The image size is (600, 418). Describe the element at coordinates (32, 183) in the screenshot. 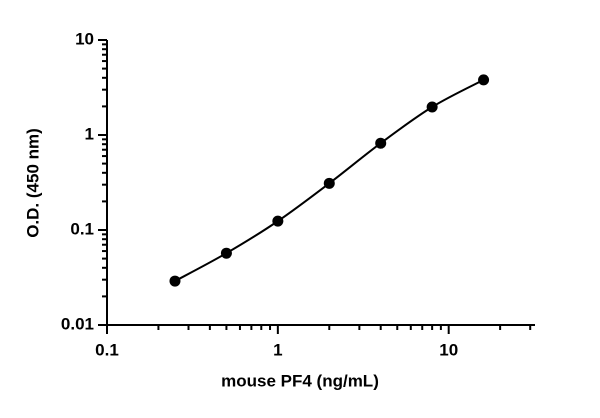

I see `y-axis-label: O.D. (450 nm)` at that location.